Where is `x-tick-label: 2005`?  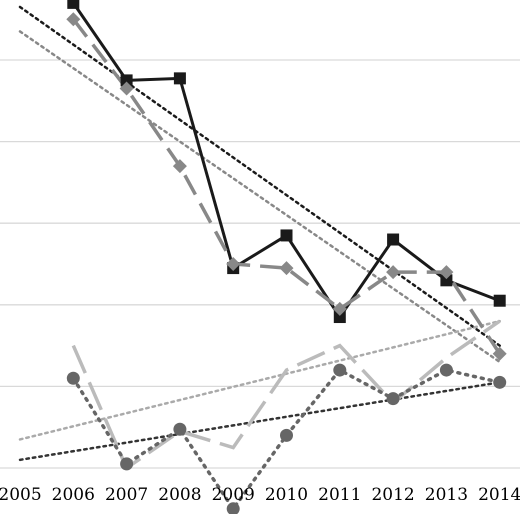 x-tick-label: 2005 is located at coordinates (21, 495).